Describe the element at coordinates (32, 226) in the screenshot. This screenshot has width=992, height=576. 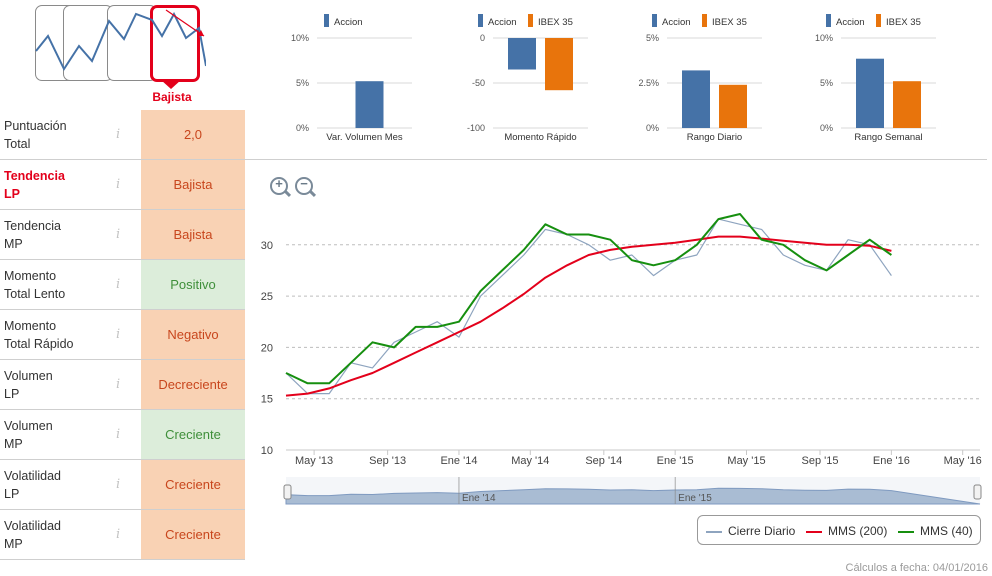
I see `score-name-line: Tendencia` at that location.